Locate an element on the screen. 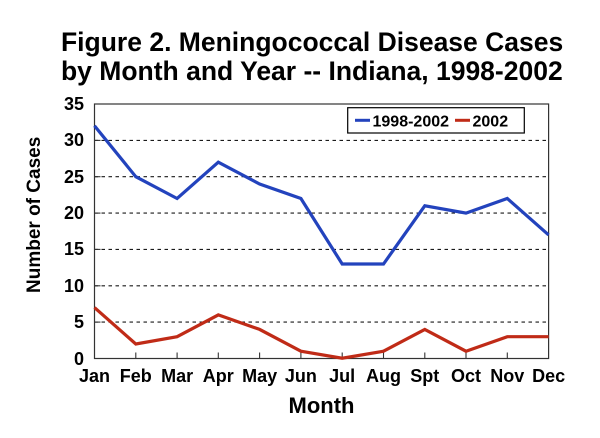 The width and height of the screenshot is (600, 438). svg-text: 1998-2002 is located at coordinates (411, 122).